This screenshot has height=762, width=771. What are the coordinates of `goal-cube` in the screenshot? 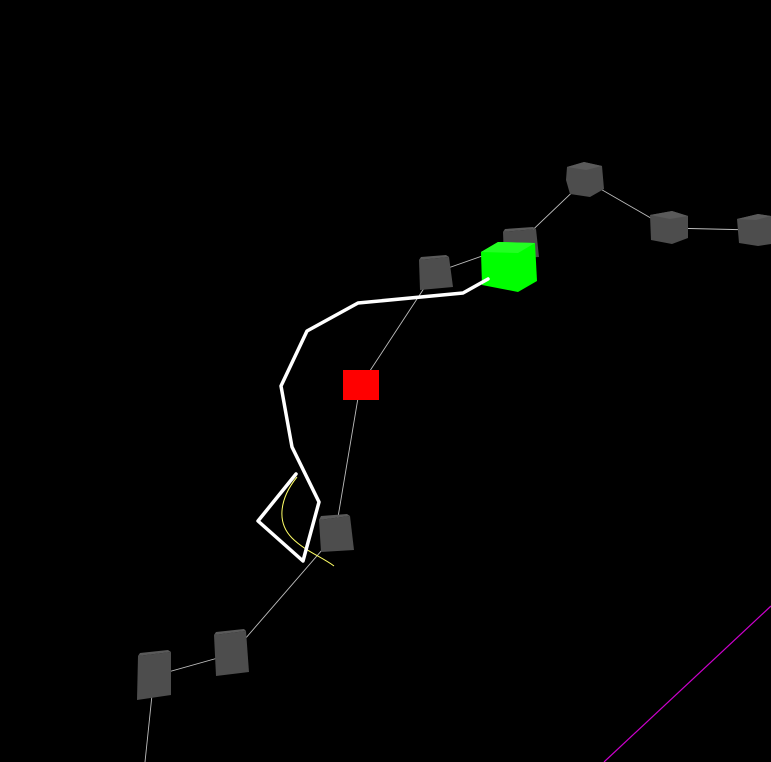 It's located at (509, 267).